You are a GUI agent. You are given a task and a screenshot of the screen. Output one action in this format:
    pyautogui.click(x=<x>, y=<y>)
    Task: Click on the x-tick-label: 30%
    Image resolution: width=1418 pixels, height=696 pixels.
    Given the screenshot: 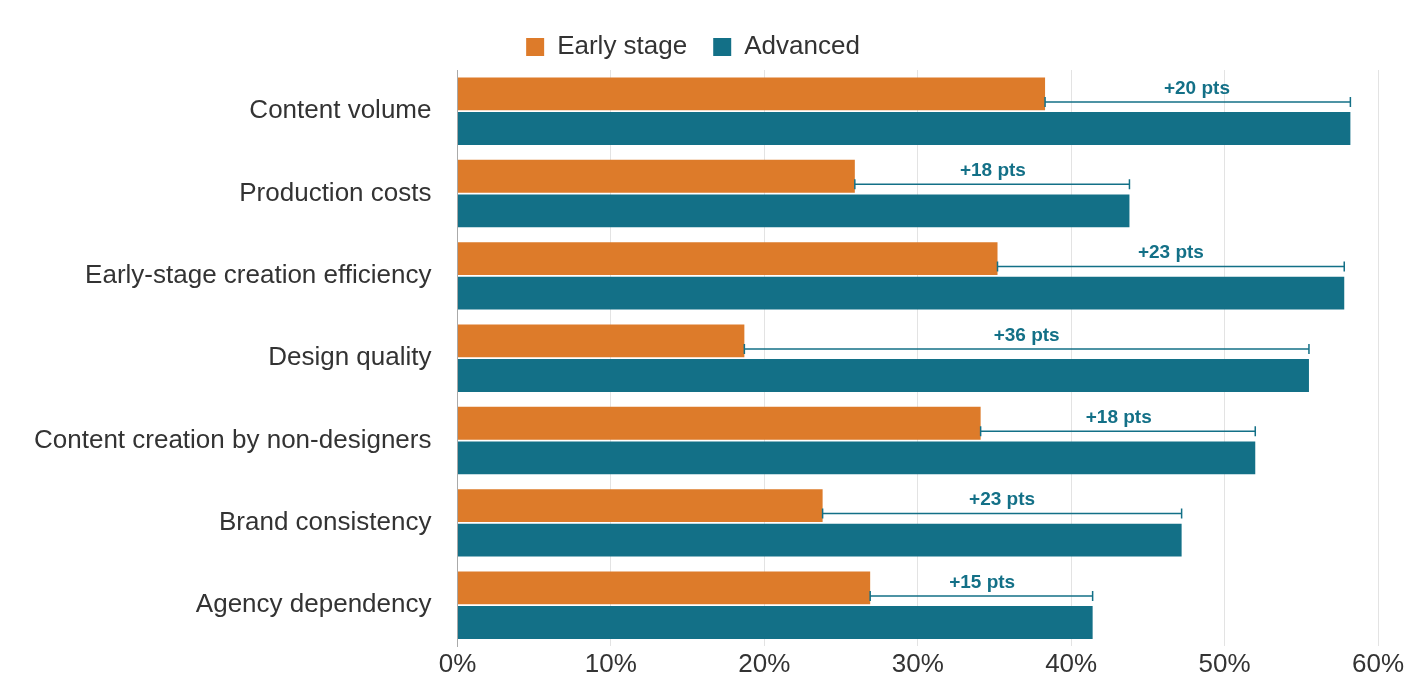 What is the action you would take?
    pyautogui.click(x=917, y=663)
    